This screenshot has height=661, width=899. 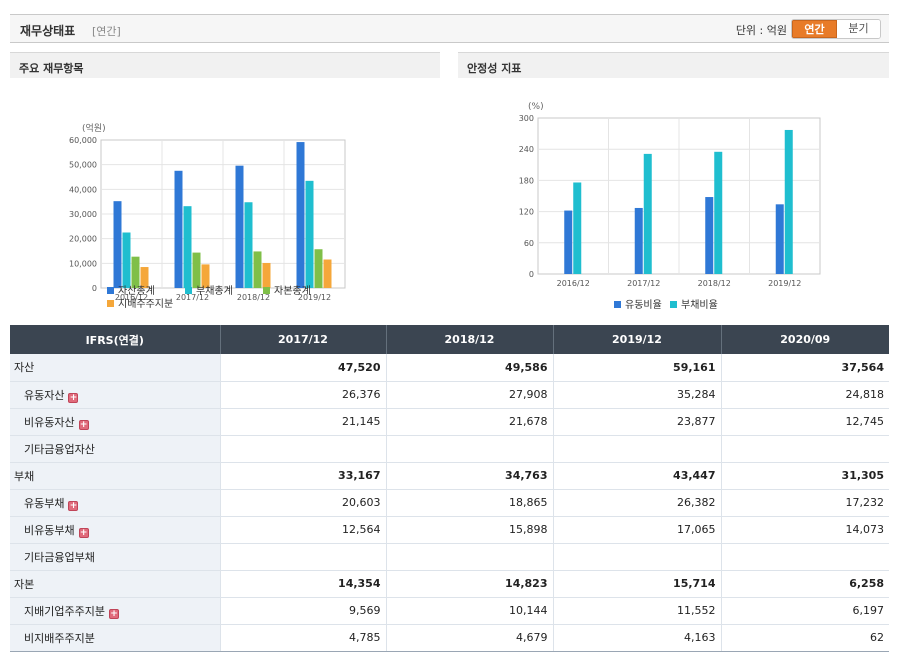 What do you see at coordinates (303, 339) in the screenshot?
I see `column-header-period: 2017/12` at bounding box center [303, 339].